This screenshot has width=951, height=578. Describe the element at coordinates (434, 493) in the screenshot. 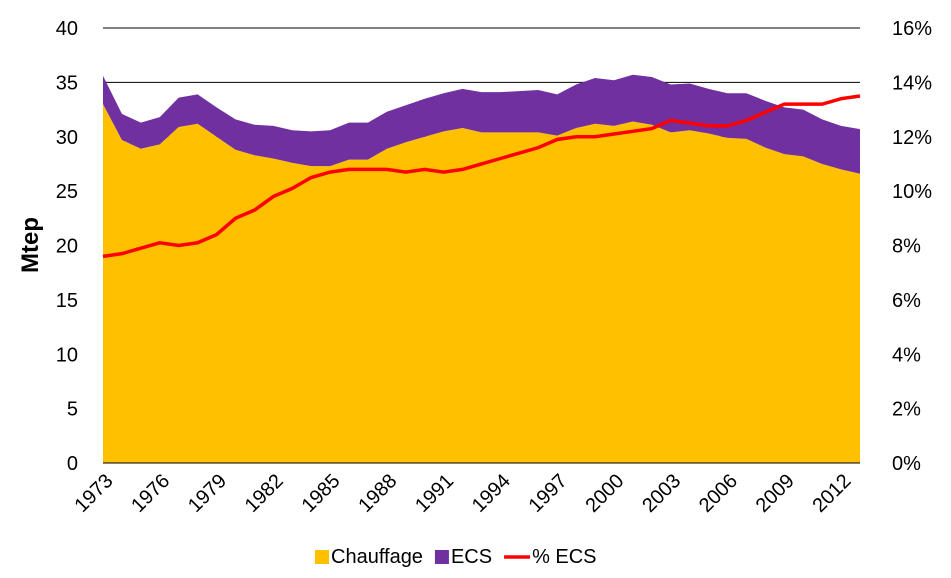

I see `x-tick-label: 1991` at that location.